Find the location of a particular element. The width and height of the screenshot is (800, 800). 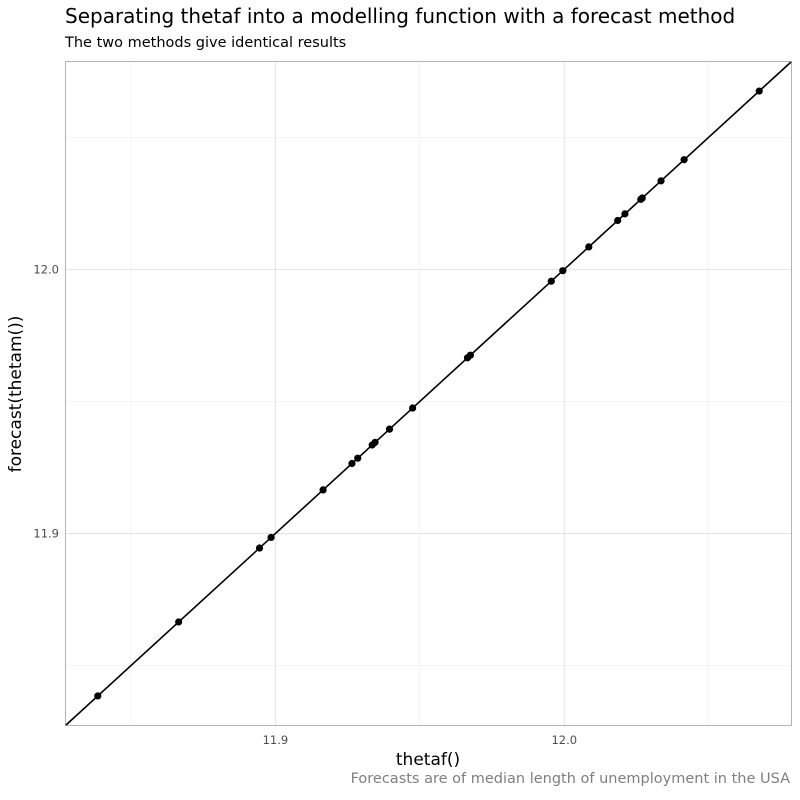

y-axis-title: forecast(thetam()) is located at coordinates (16, 394).